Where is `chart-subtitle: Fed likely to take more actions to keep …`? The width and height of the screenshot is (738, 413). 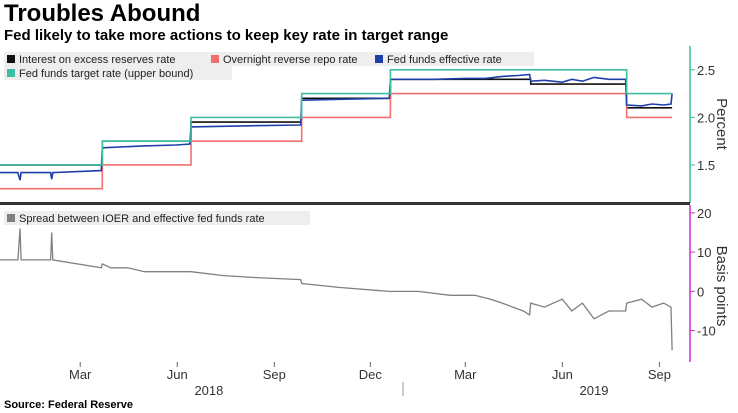 chart-subtitle: Fed likely to take more actions to keep … is located at coordinates (226, 35).